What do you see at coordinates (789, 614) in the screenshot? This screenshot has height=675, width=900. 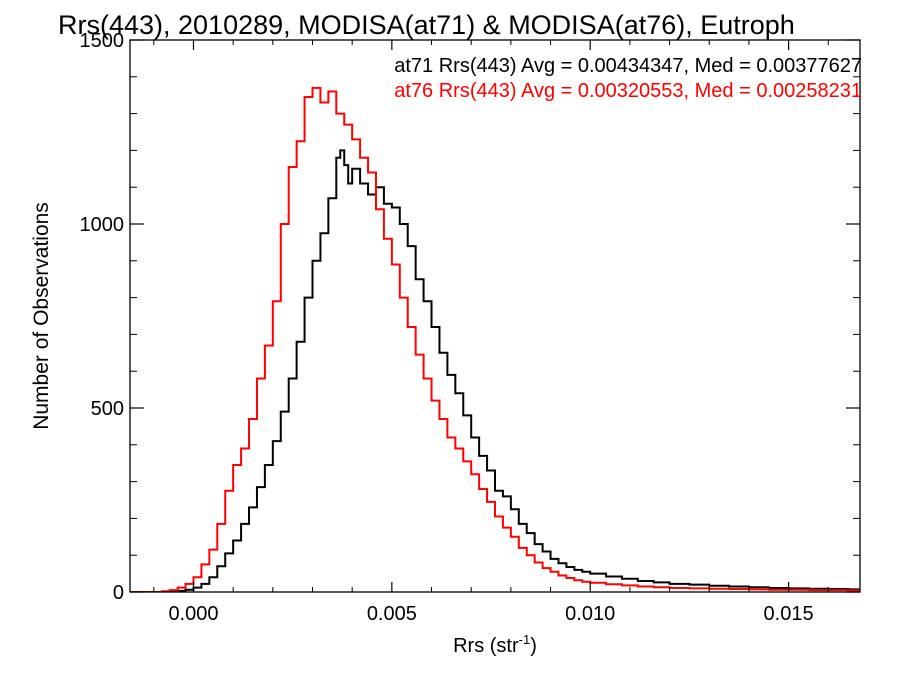 I see `x-tick-label-3: 0.015` at bounding box center [789, 614].